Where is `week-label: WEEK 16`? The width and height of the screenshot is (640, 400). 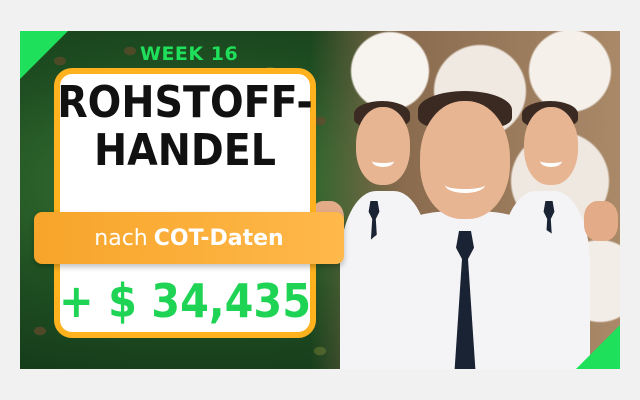 week-label: WEEK 16 is located at coordinates (189, 54).